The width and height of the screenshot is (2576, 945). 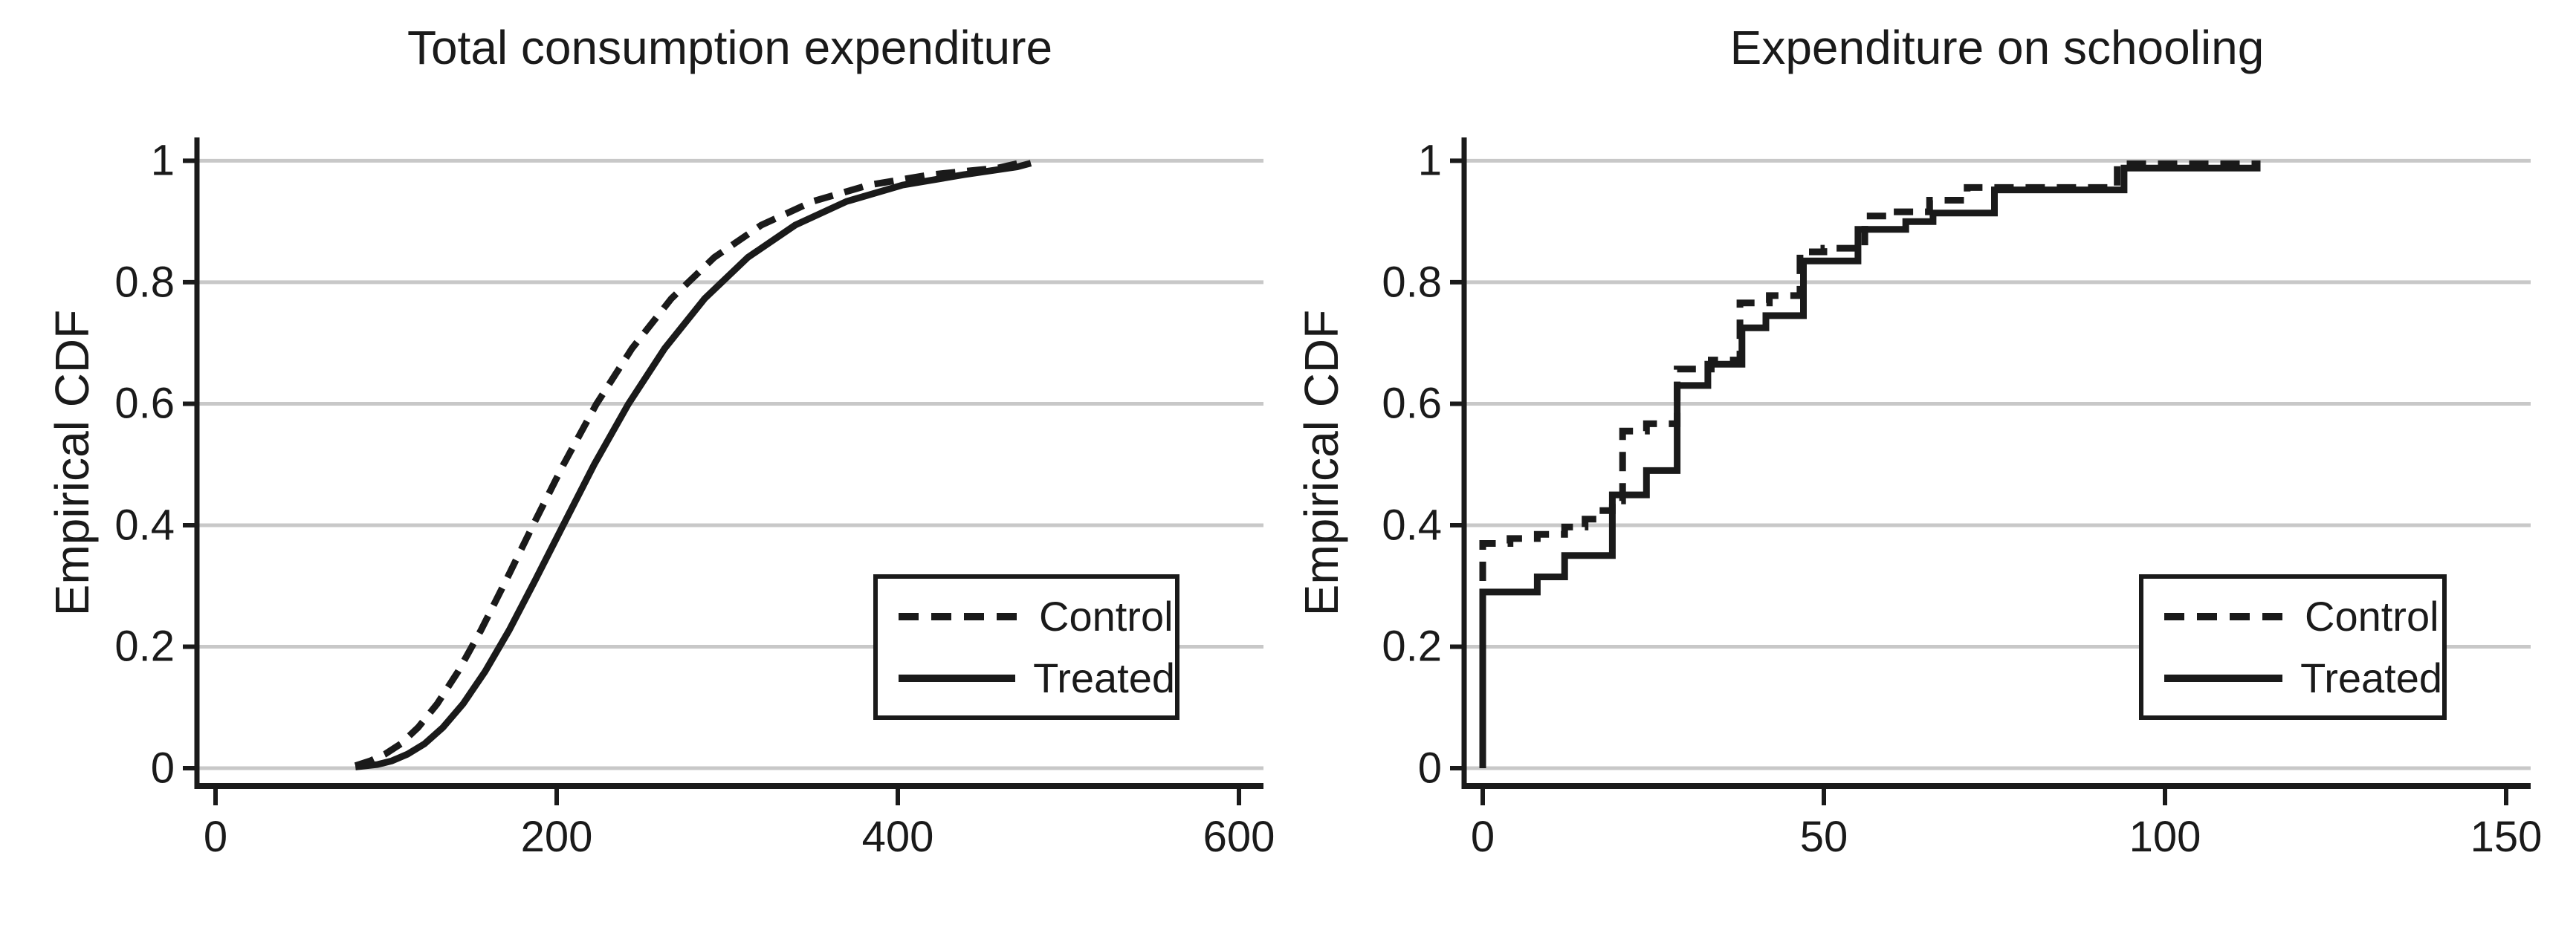 What do you see at coordinates (1026, 647) in the screenshot?
I see `legend-left: Control Treated` at bounding box center [1026, 647].